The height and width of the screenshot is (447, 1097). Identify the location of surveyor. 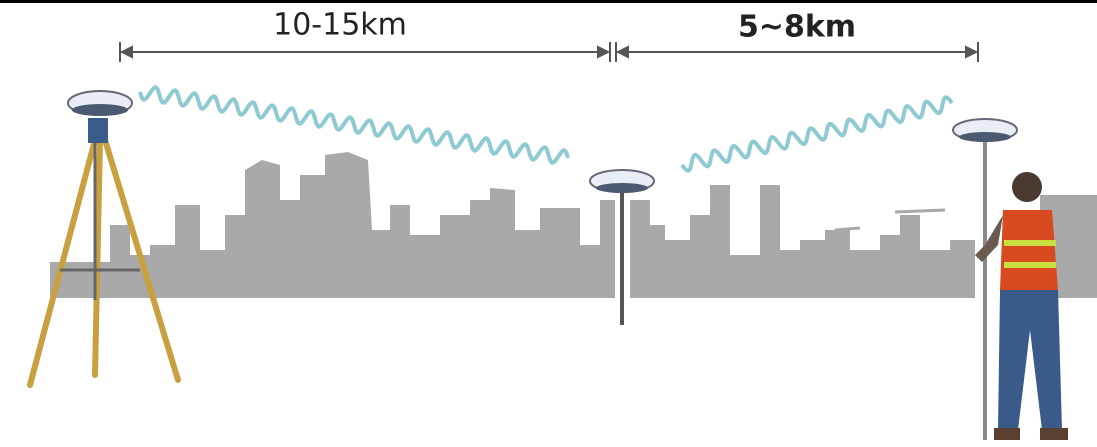
(1021, 306).